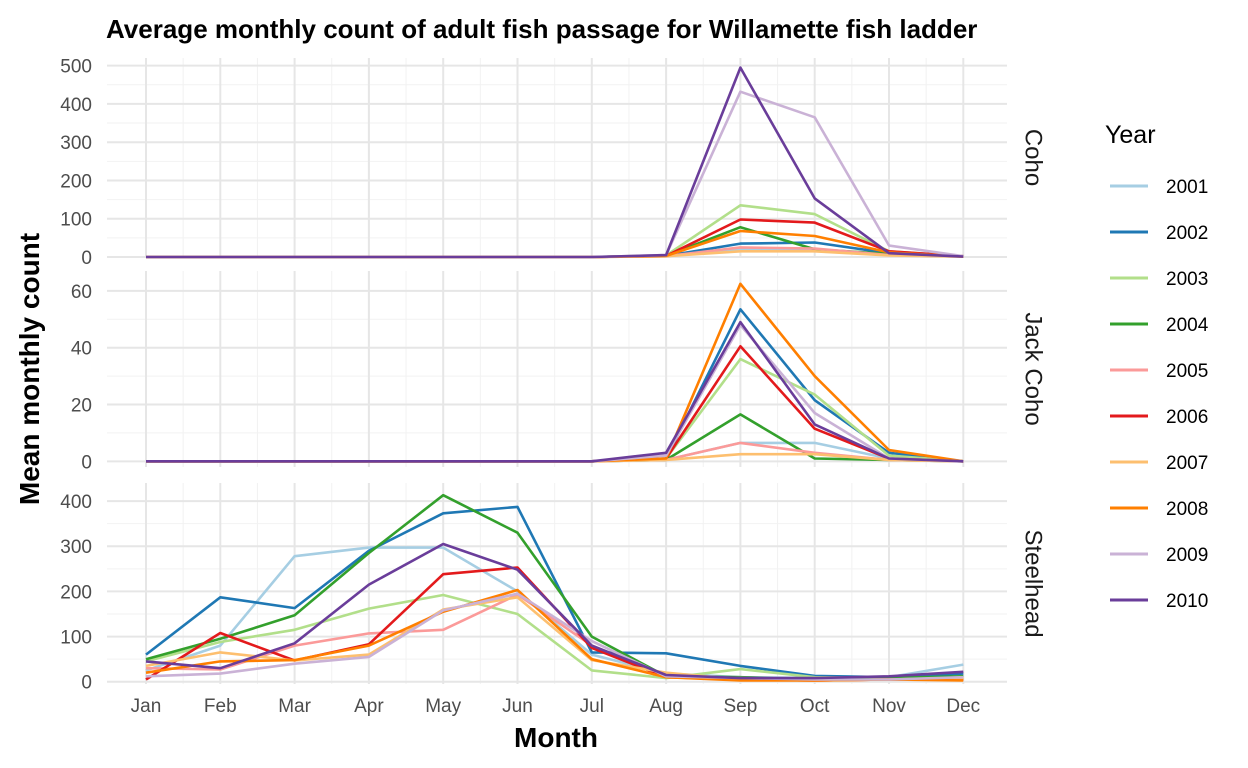  Describe the element at coordinates (81, 406) in the screenshot. I see `y-tick-label: 20` at that location.